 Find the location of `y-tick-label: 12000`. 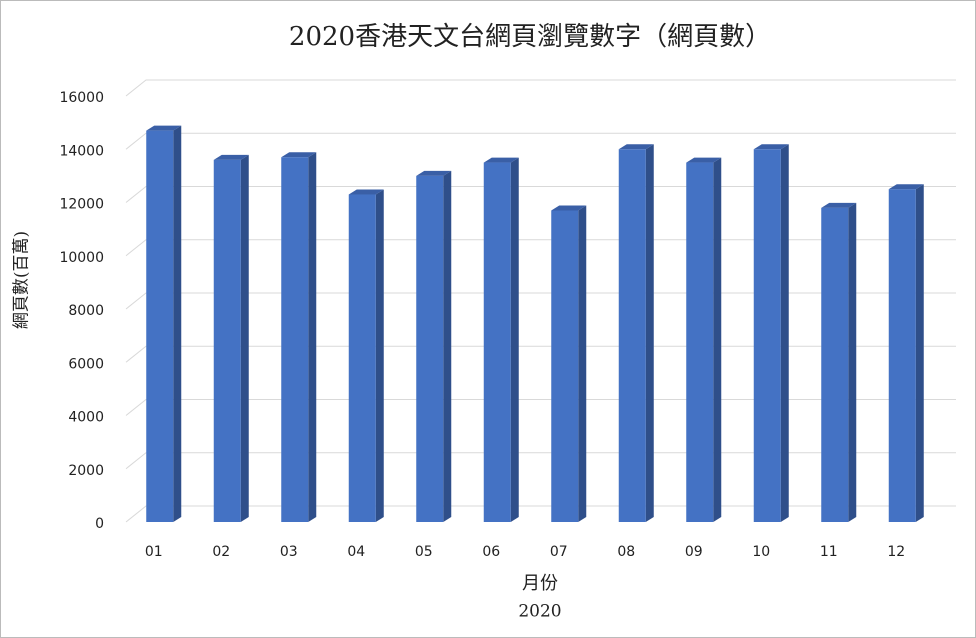

y-tick-label: 12000 is located at coordinates (81, 205).